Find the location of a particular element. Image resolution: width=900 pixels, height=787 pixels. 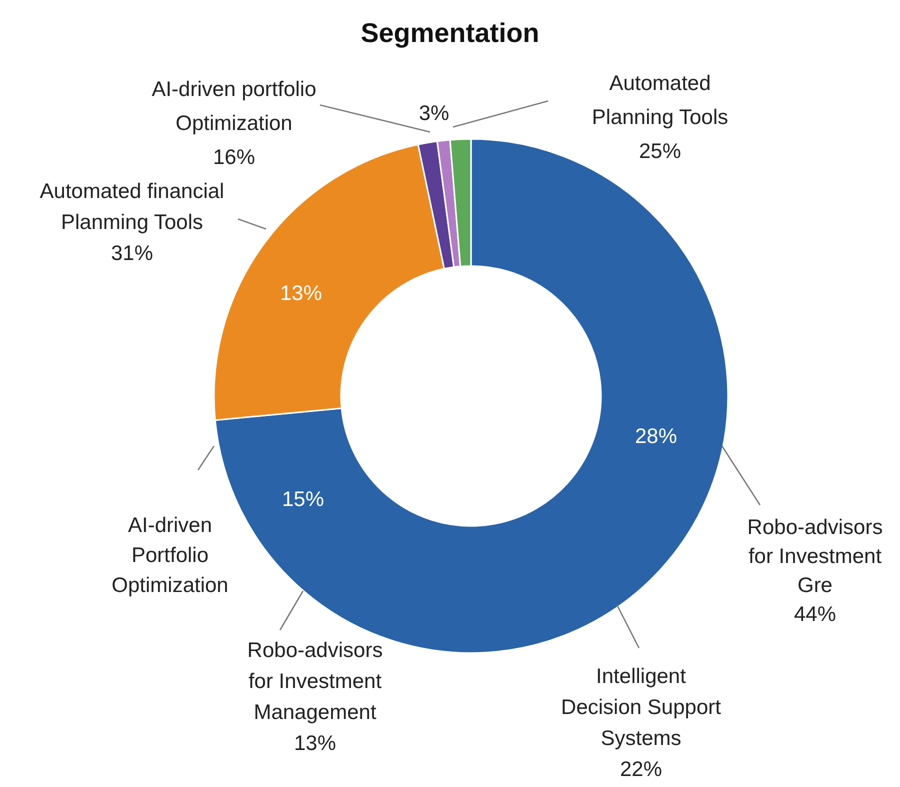

text: 28% is located at coordinates (656, 436).